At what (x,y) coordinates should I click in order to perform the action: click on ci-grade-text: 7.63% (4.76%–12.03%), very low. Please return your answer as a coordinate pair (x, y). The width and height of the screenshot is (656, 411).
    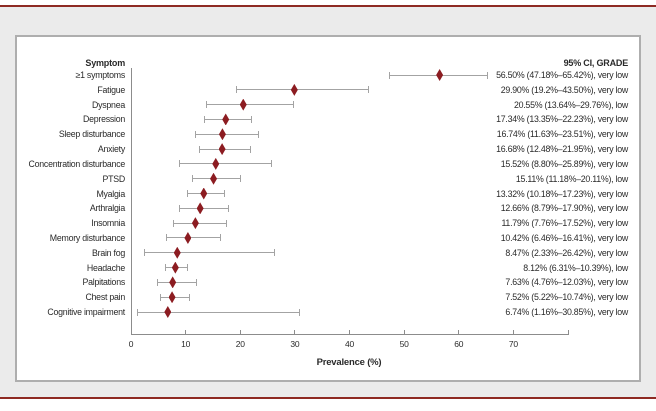
    Looking at the image, I should click on (566, 282).